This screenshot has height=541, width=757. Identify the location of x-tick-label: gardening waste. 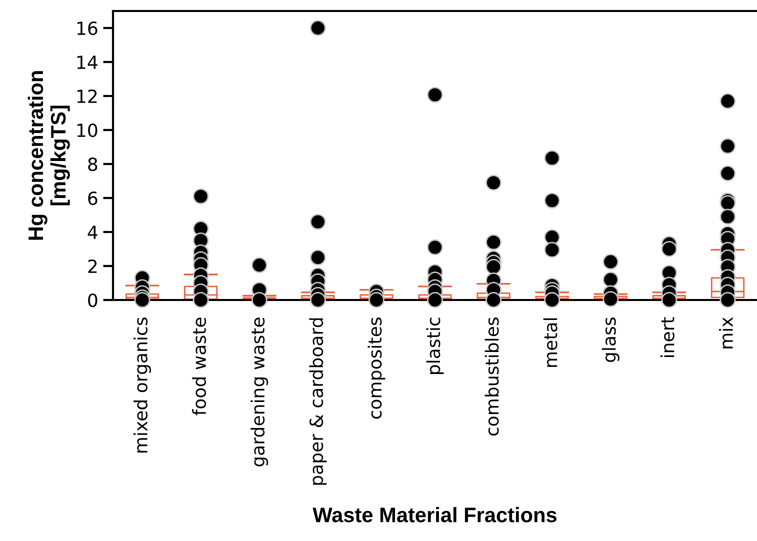
(259, 392).